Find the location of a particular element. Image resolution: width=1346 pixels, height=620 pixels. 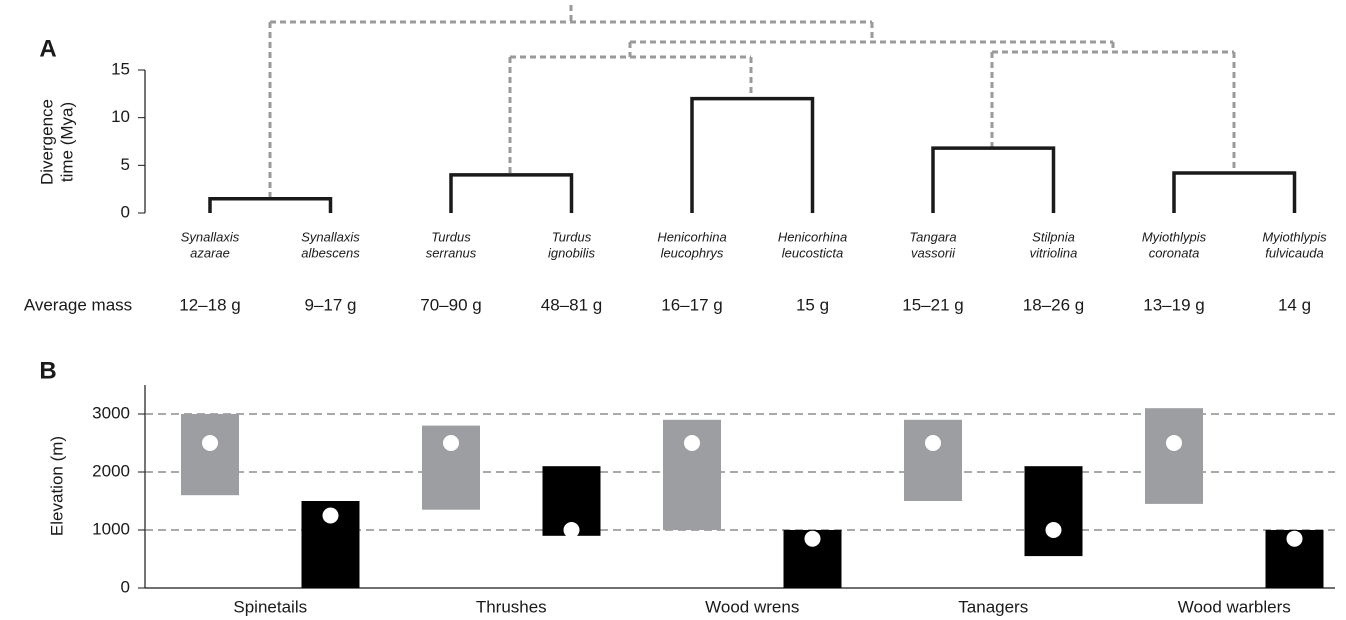

species-epithet: coronata is located at coordinates (1174, 252).